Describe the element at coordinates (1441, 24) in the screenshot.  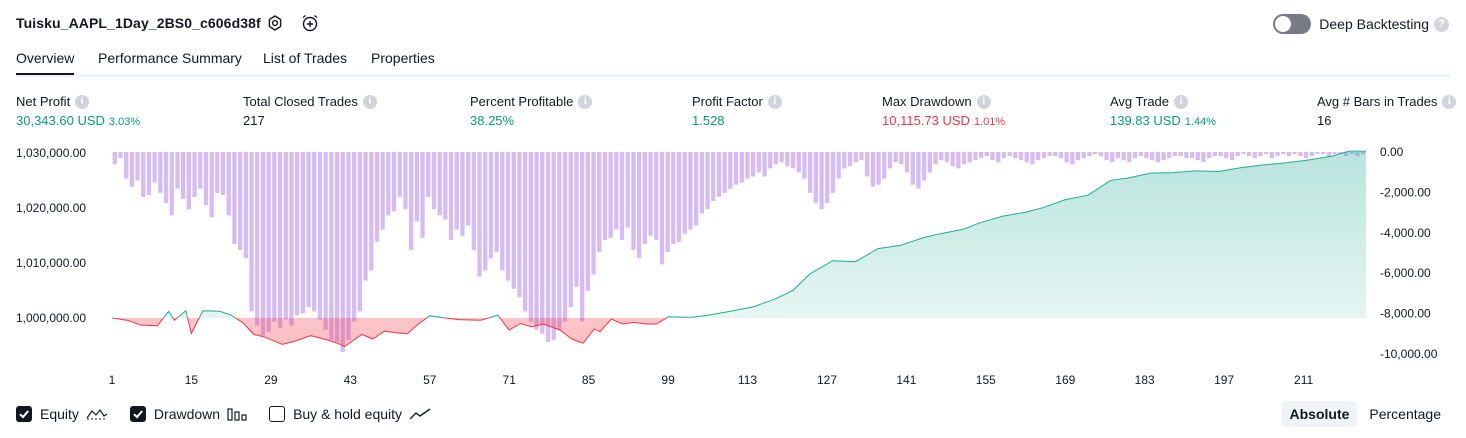
I see `question-icon: ?` at that location.